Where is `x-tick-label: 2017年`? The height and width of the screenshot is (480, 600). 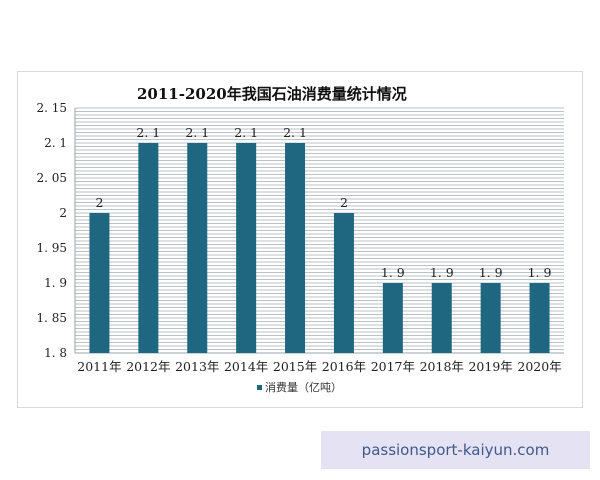 x-tick-label: 2017年 is located at coordinates (393, 366).